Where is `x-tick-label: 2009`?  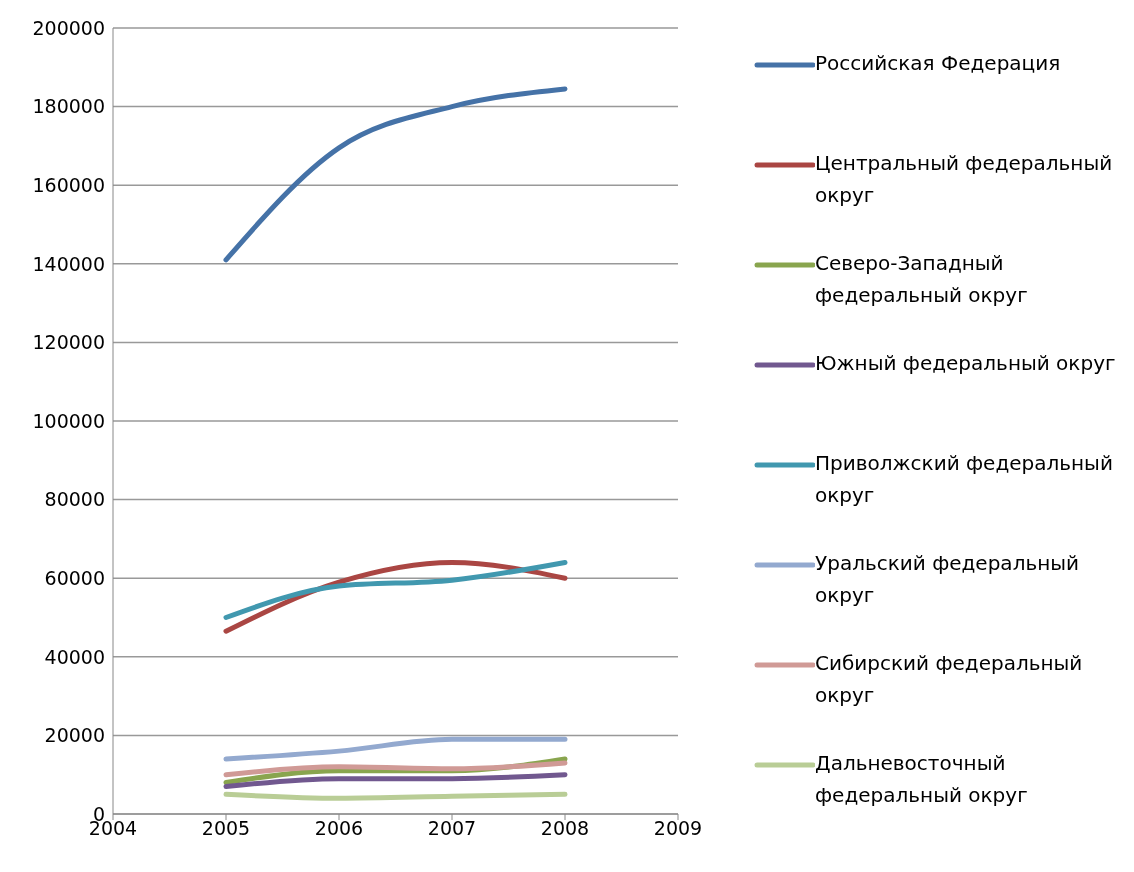
x-tick-label: 2009 is located at coordinates (678, 828).